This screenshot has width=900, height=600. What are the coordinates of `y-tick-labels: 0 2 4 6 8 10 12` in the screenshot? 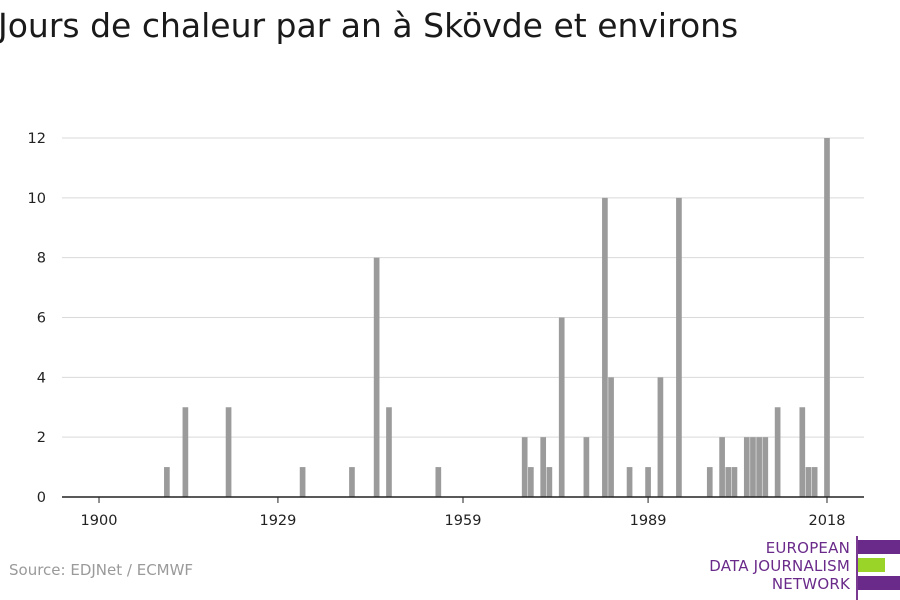 It's located at (37, 318).